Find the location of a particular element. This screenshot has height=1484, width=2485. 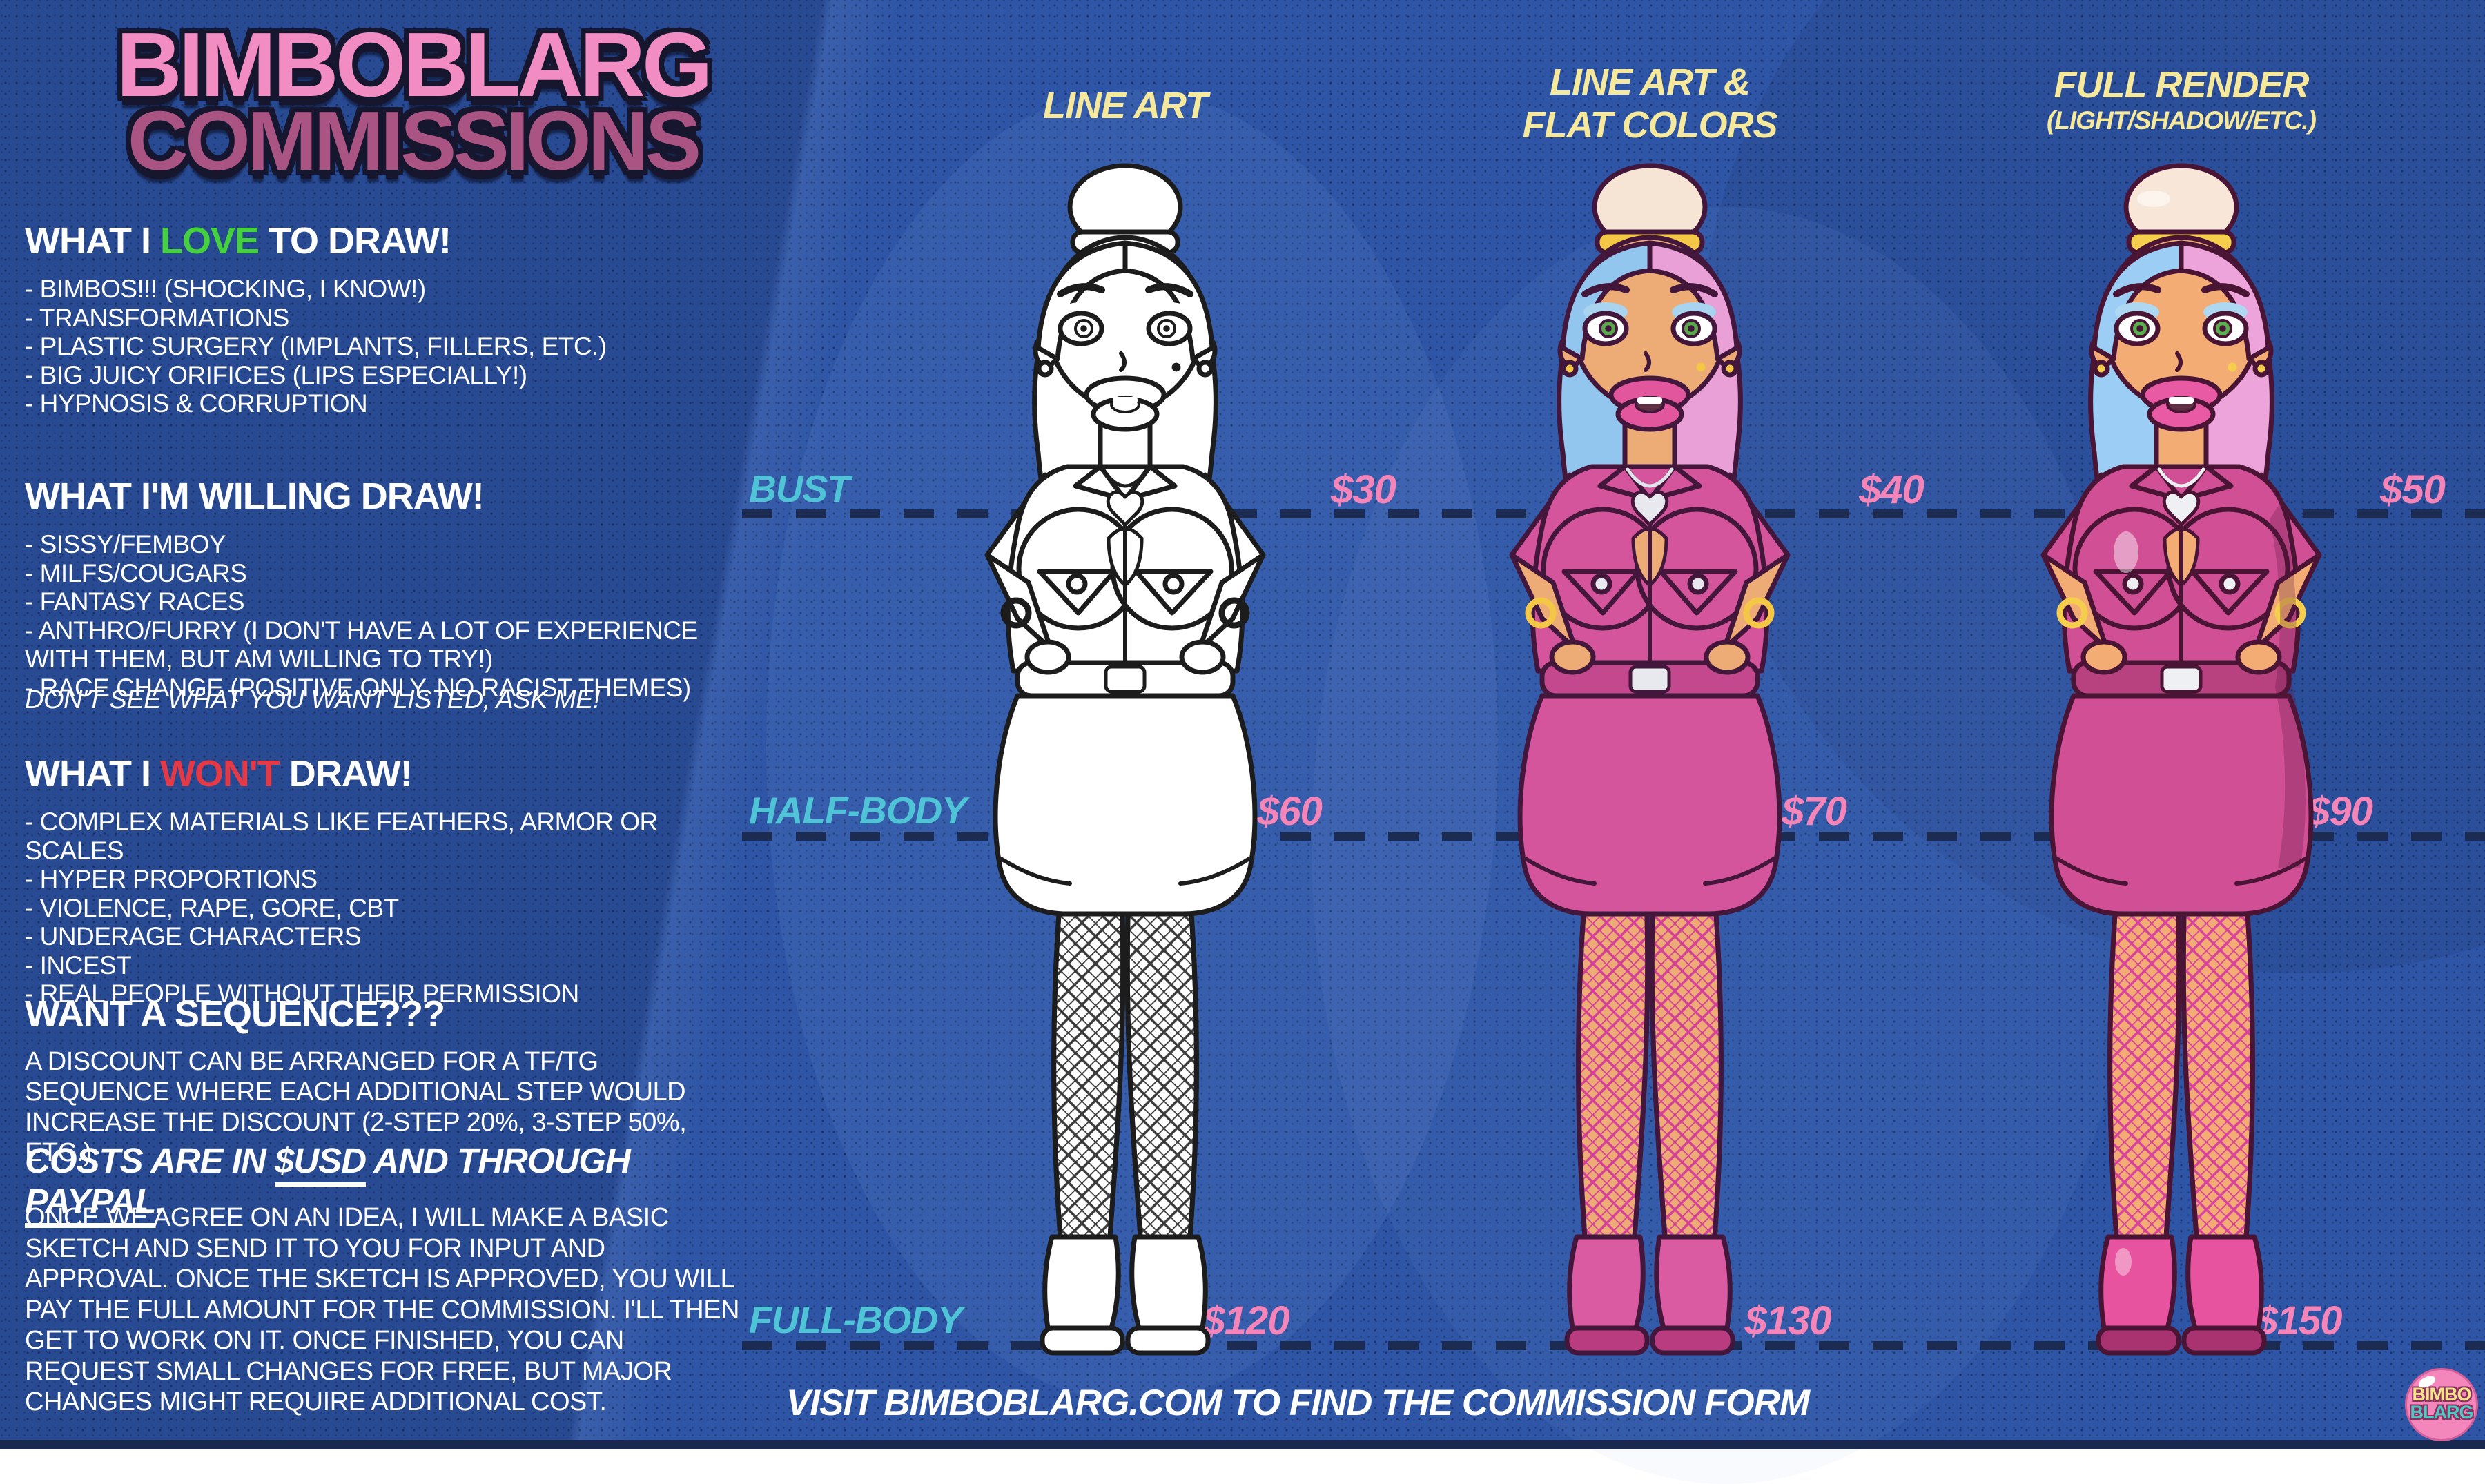

column-header-full-render: FULL RENDER (LIGHT/SHADOW/ETC.) is located at coordinates (2181, 100).